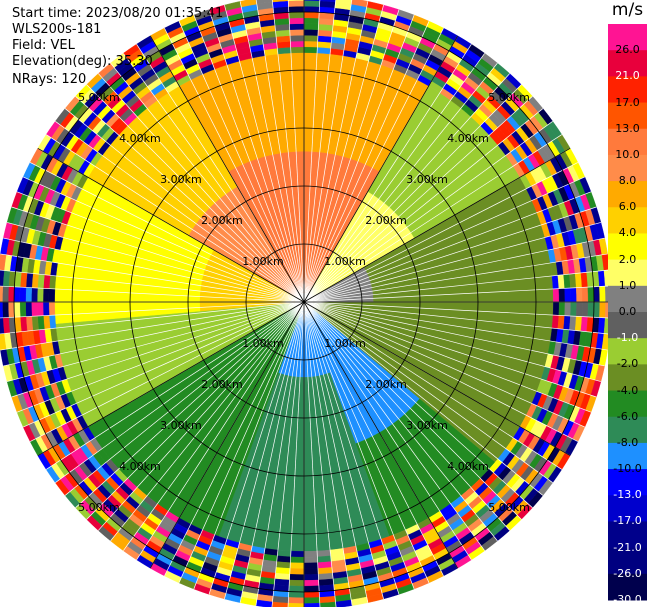 The width and height of the screenshot is (647, 607). What do you see at coordinates (627, 10) in the screenshot?
I see `colorbar-unit-label: m/s` at bounding box center [627, 10].